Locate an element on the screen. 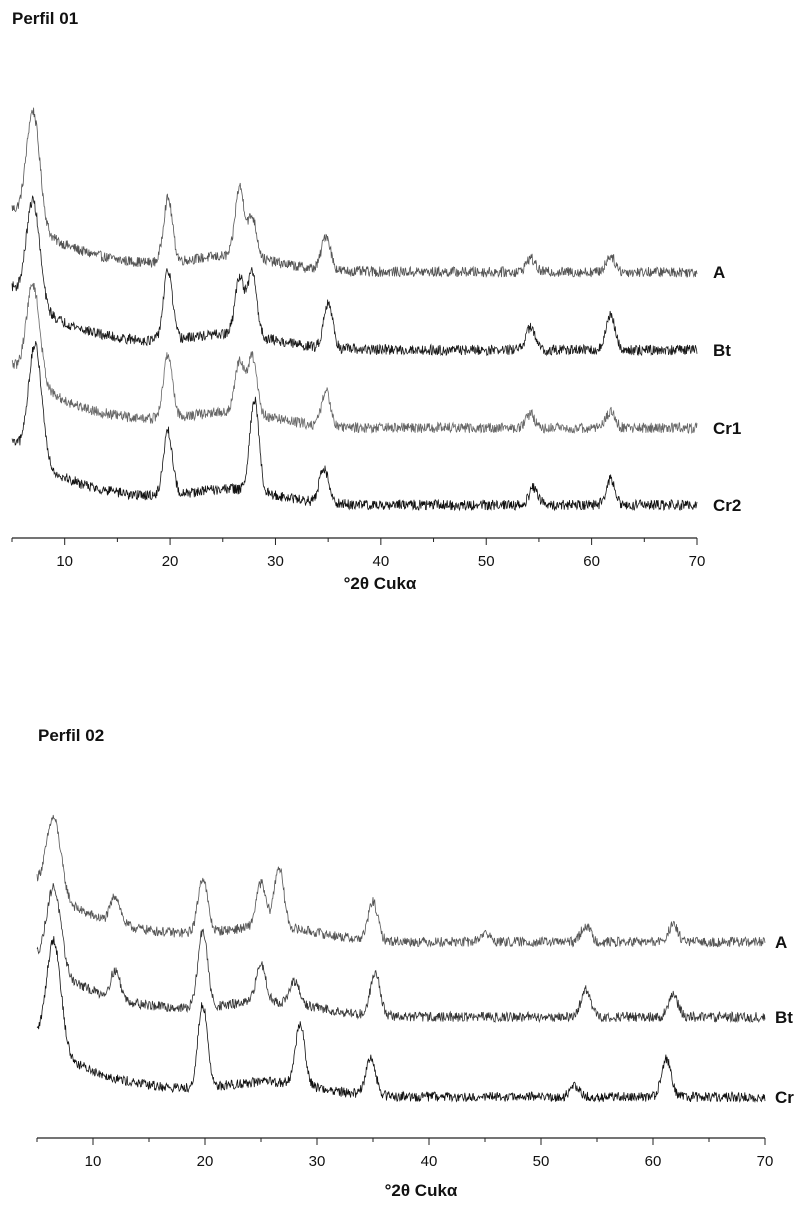 The width and height of the screenshot is (807, 1218). chart-title: Perfil 01 is located at coordinates (45, 18).